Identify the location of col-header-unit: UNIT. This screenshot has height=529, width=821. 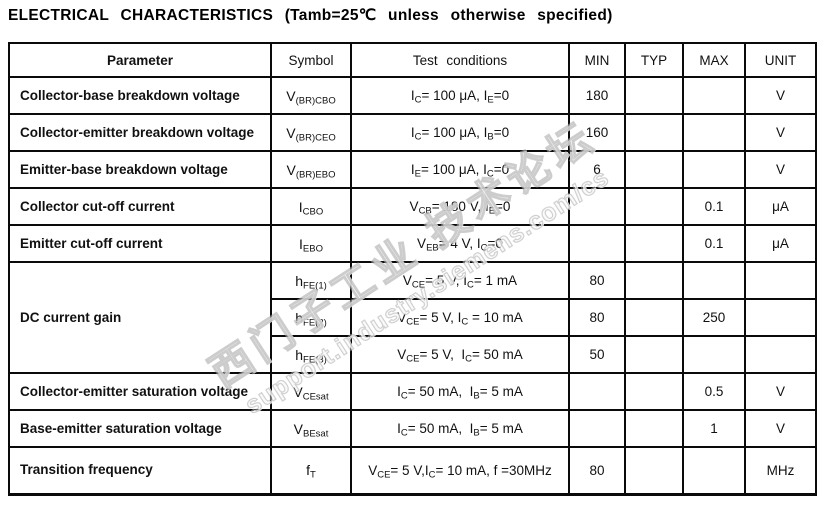
(780, 60).